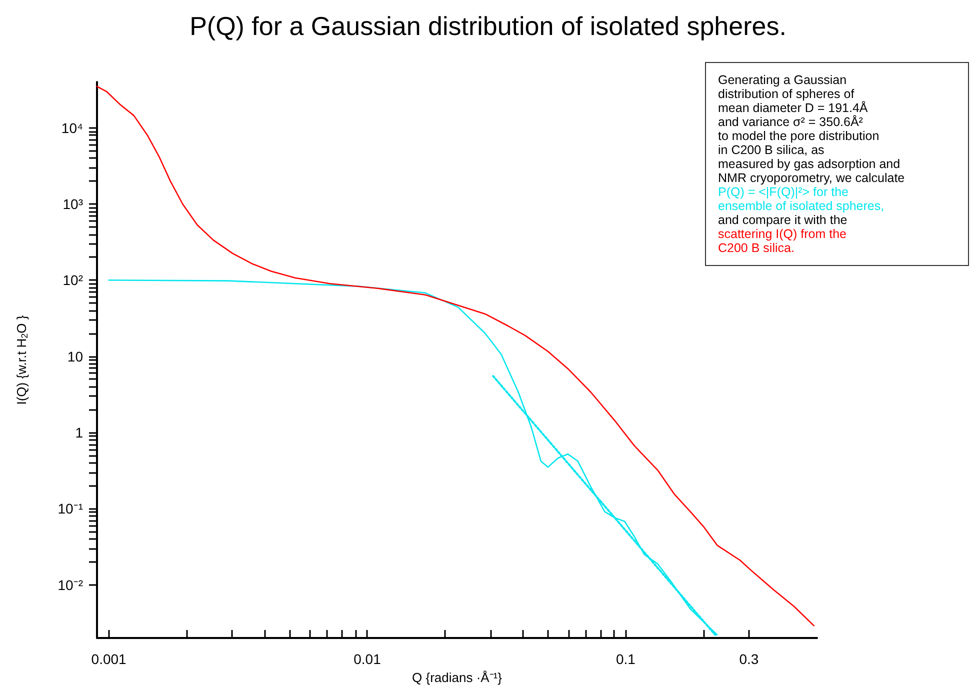 The image size is (976, 690). I want to click on y-tick-label: 10⁻¹, so click(71, 508).